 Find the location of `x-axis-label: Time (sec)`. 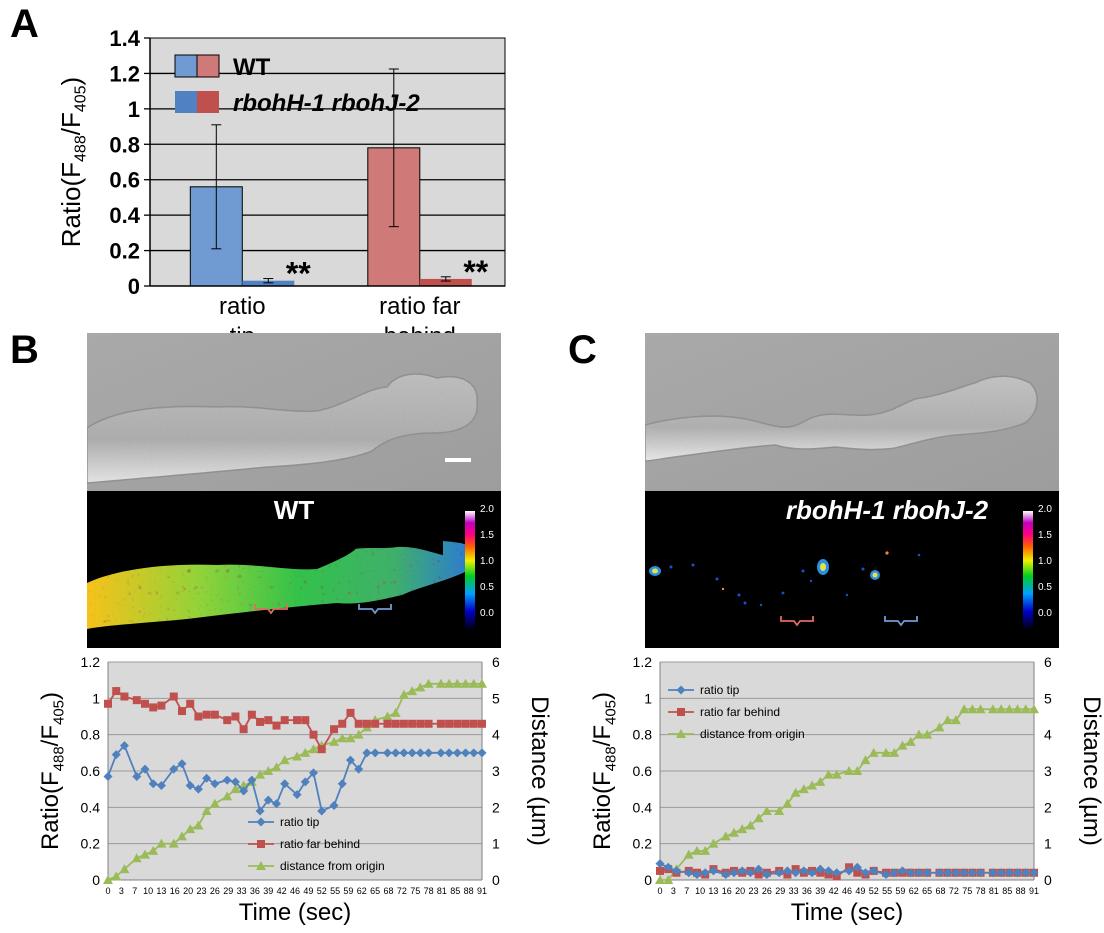

x-axis-label: Time (sec) is located at coordinates (295, 912).